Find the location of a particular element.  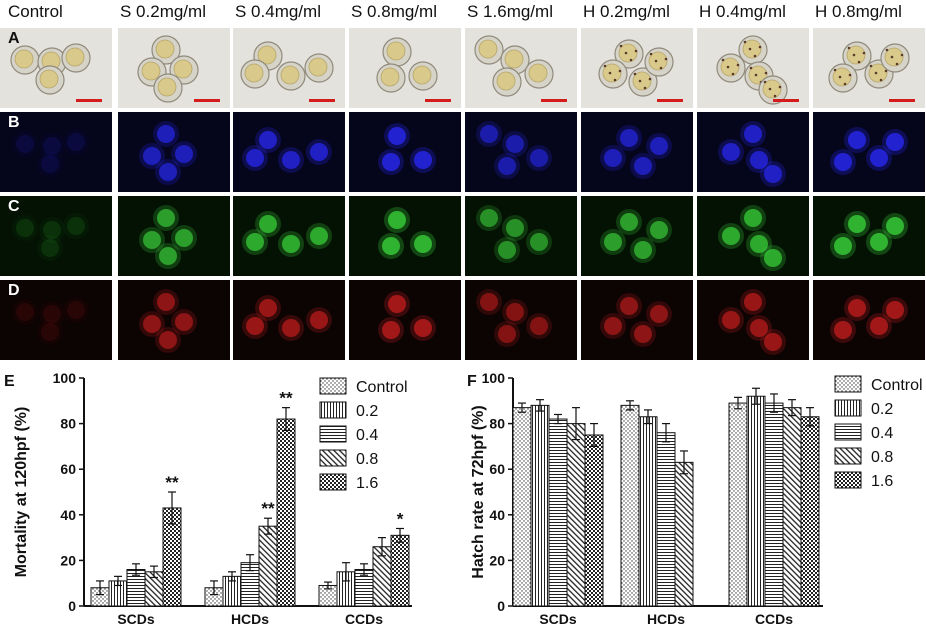

y-tick-label: 40 is located at coordinates (497, 515).